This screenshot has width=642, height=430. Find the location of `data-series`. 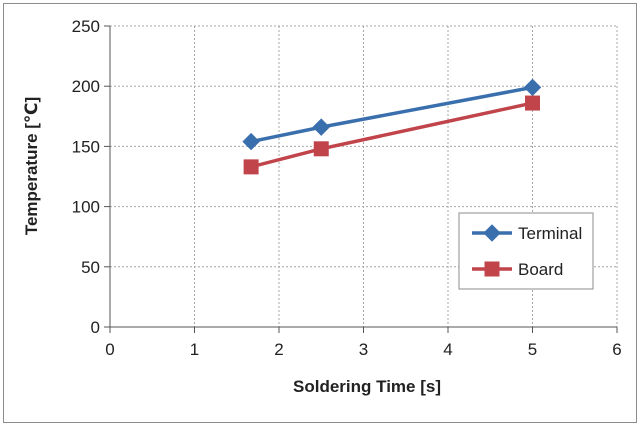

data-series is located at coordinates (392, 126).